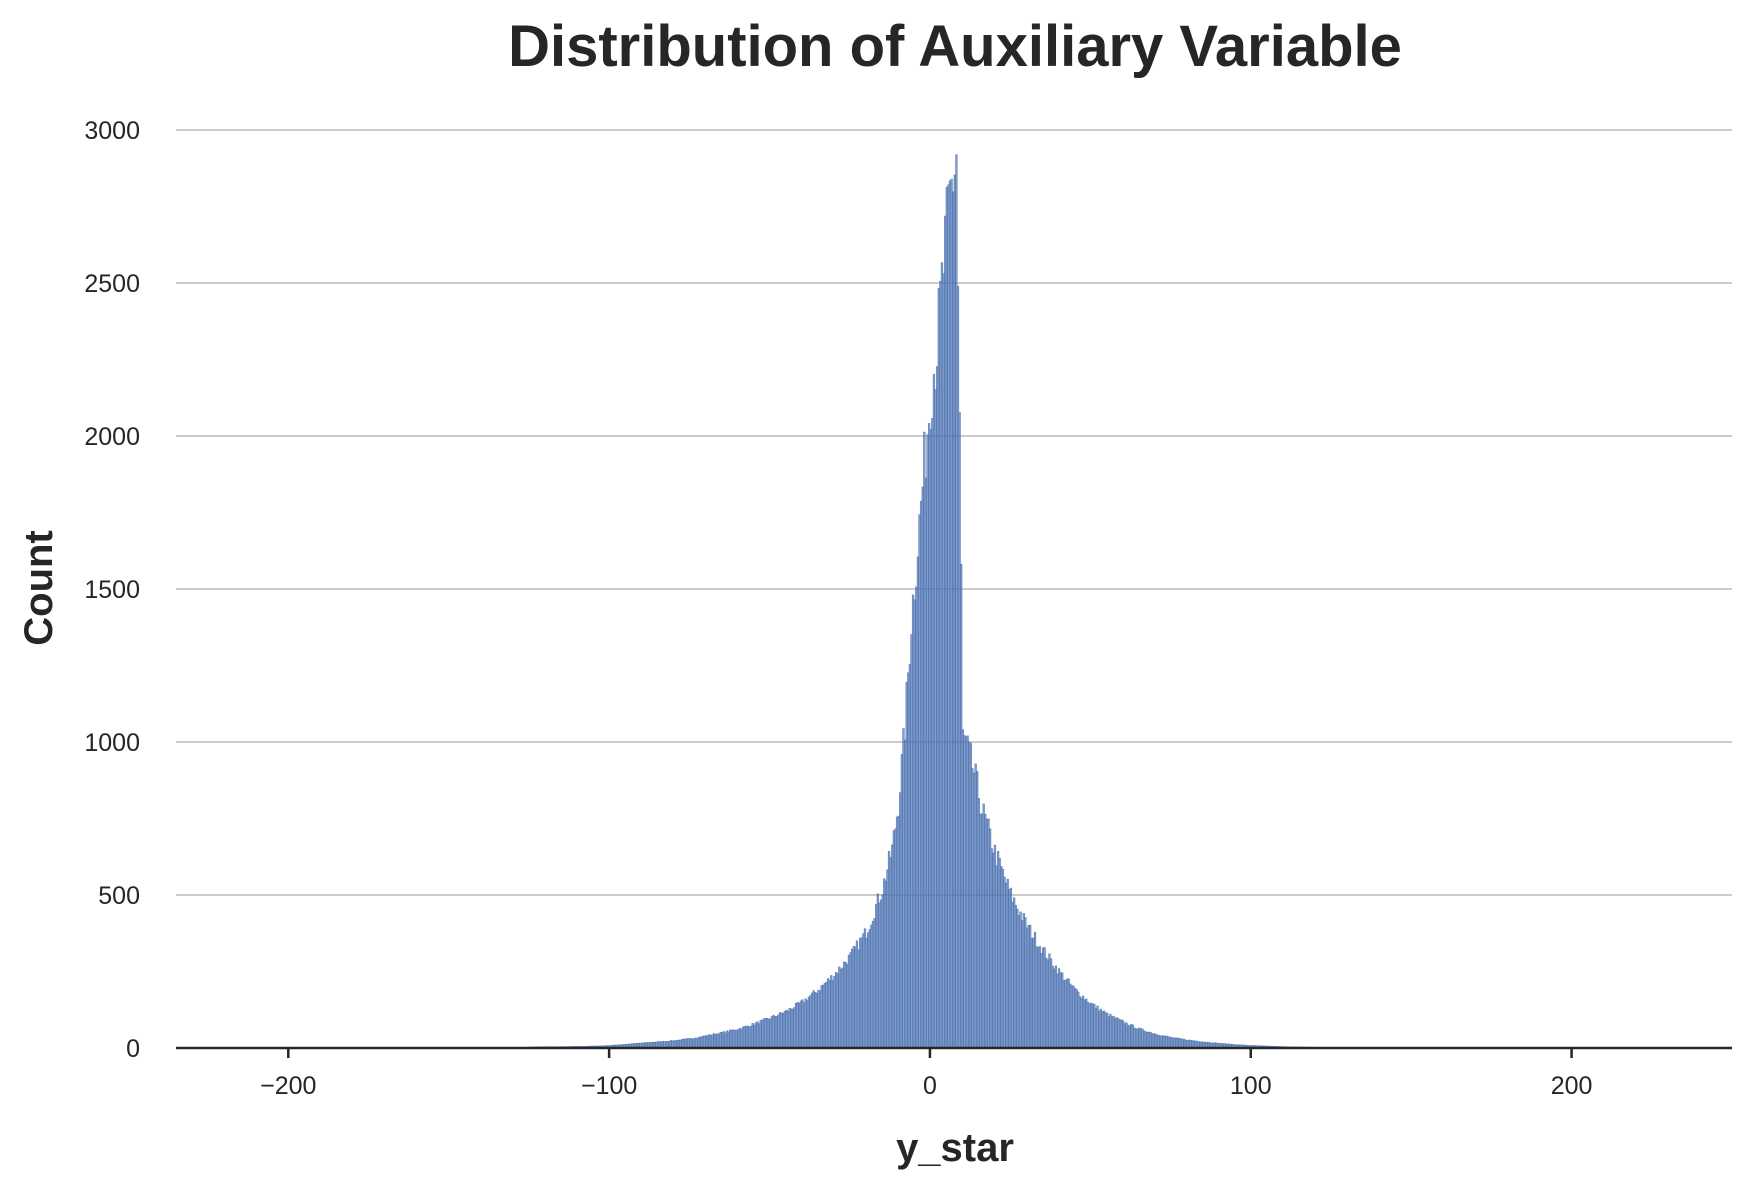 This screenshot has height=1181, width=1746. I want to click on y-tick-label: 500, so click(119, 896).